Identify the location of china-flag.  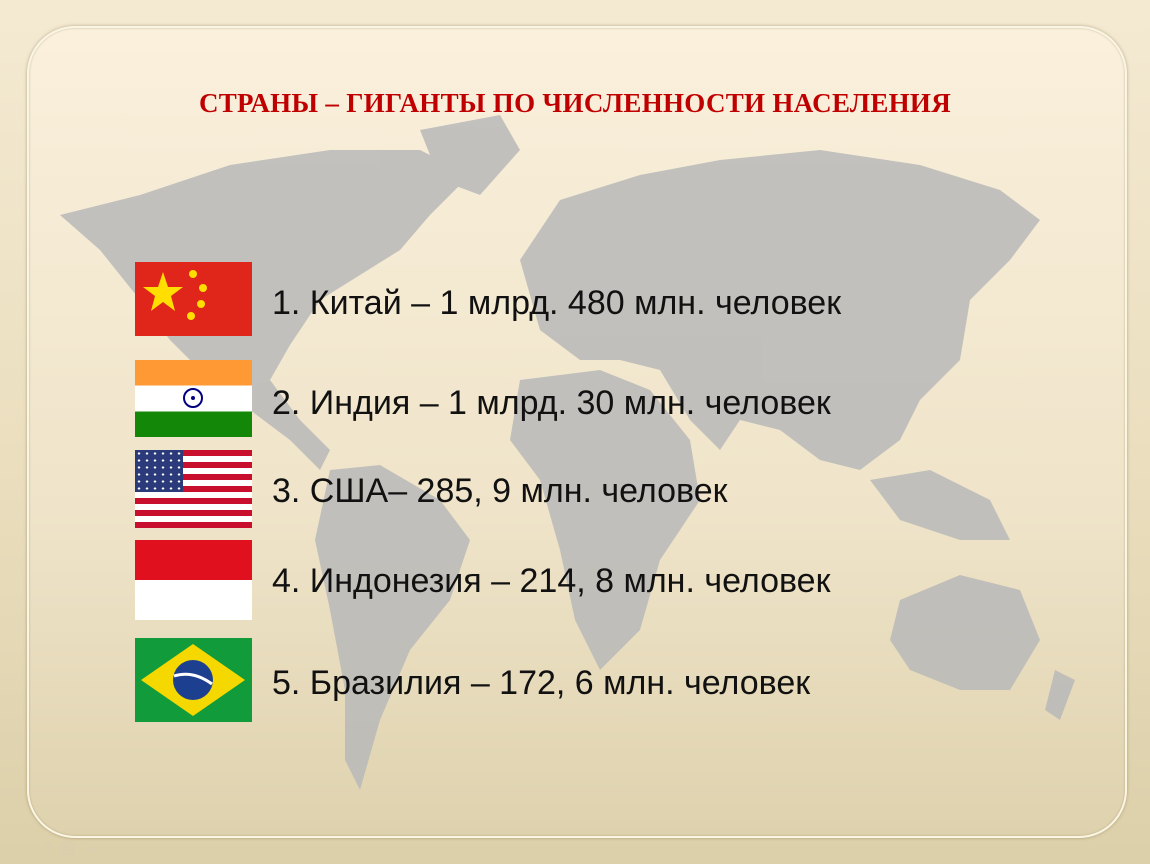
(193, 299).